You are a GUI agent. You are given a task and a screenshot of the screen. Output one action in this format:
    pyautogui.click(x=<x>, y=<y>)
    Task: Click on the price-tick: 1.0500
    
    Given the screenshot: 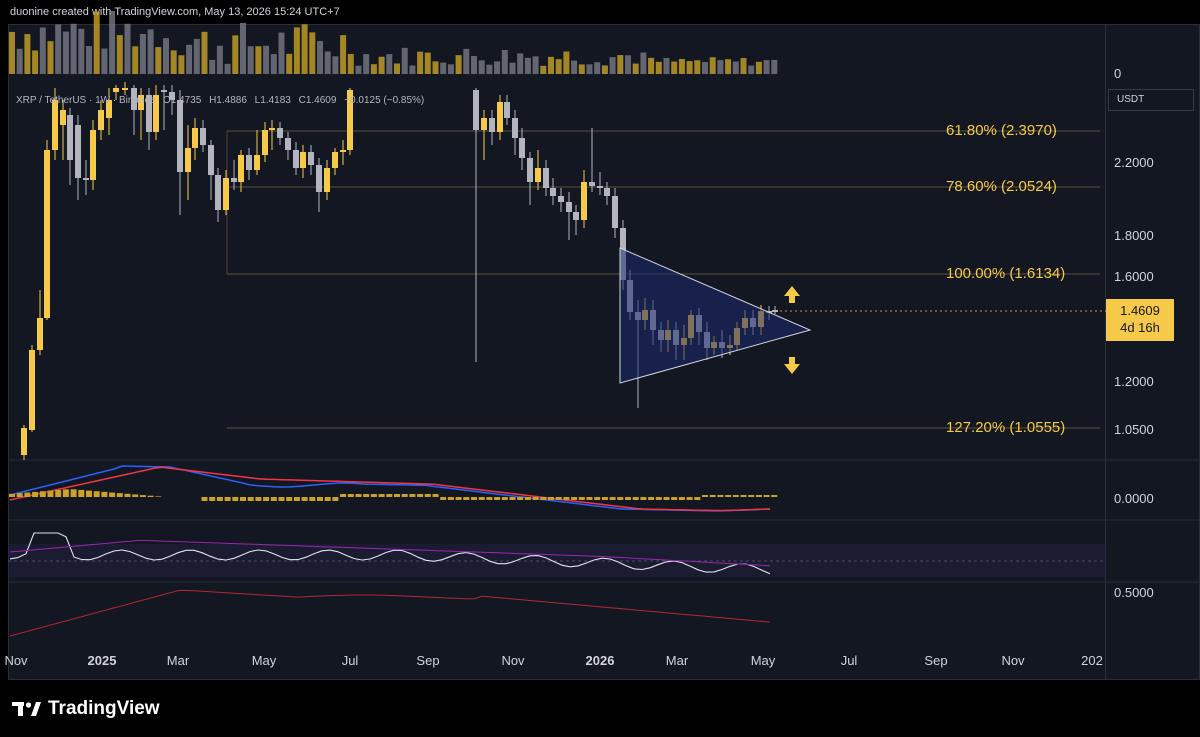 What is the action you would take?
    pyautogui.click(x=1134, y=429)
    